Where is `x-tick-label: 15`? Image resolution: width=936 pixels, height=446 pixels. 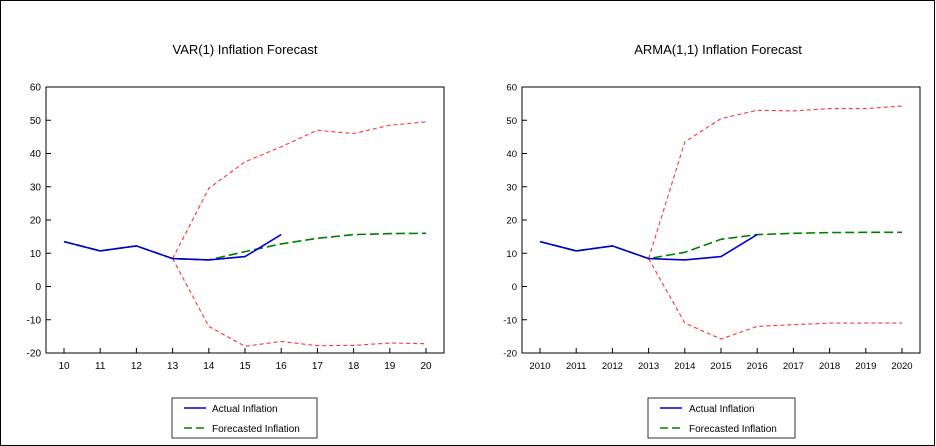 x-tick-label: 15 is located at coordinates (245, 366).